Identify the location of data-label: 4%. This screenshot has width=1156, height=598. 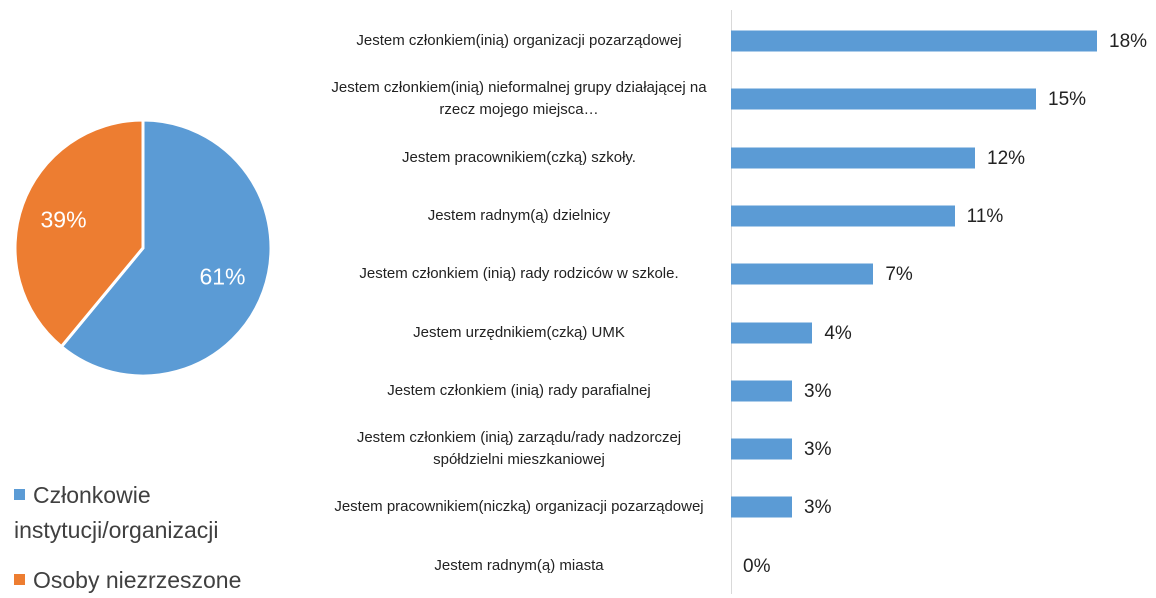
(838, 333).